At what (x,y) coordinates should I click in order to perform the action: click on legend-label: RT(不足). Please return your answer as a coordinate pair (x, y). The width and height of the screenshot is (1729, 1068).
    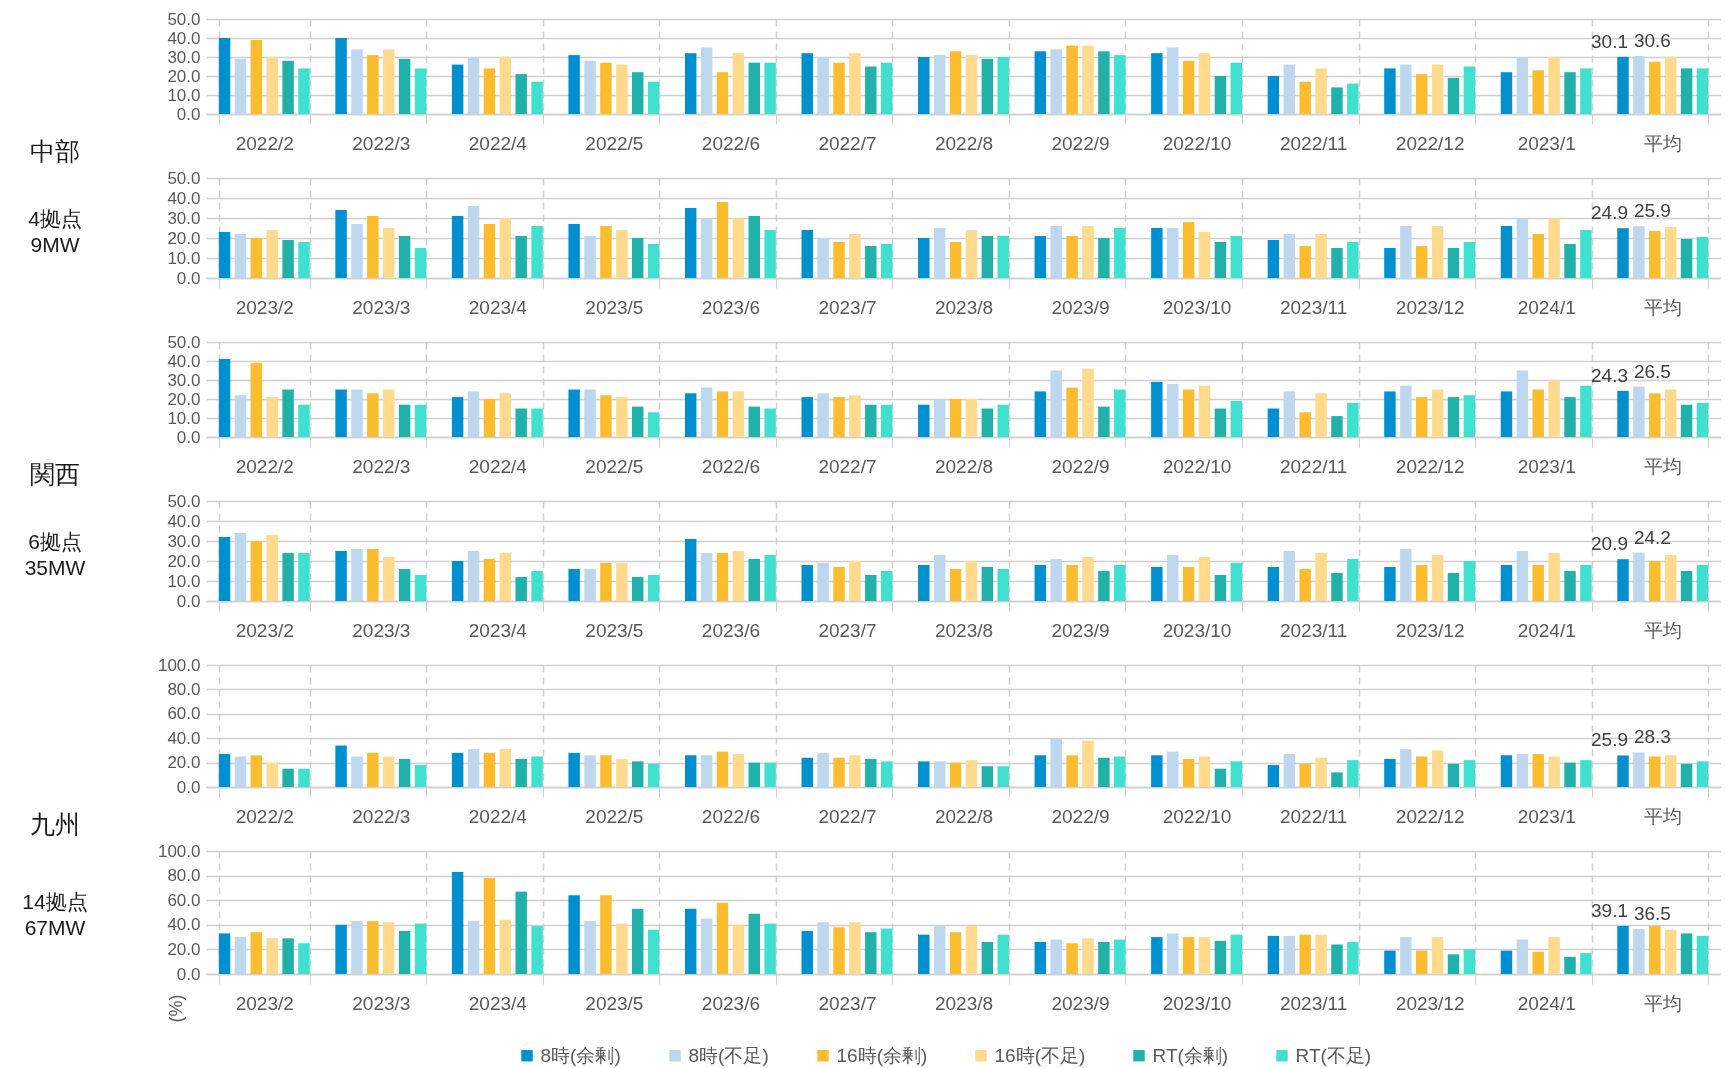
    Looking at the image, I should click on (1333, 1055).